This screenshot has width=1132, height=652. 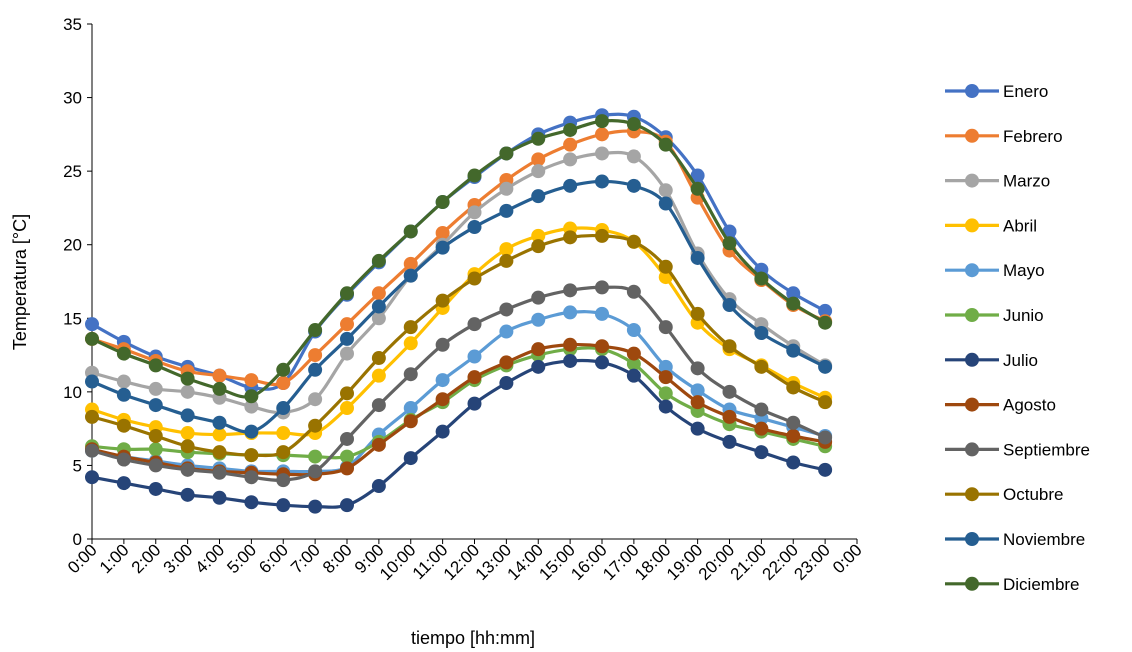 What do you see at coordinates (1033, 494) in the screenshot?
I see `legend-label: Octubre` at bounding box center [1033, 494].